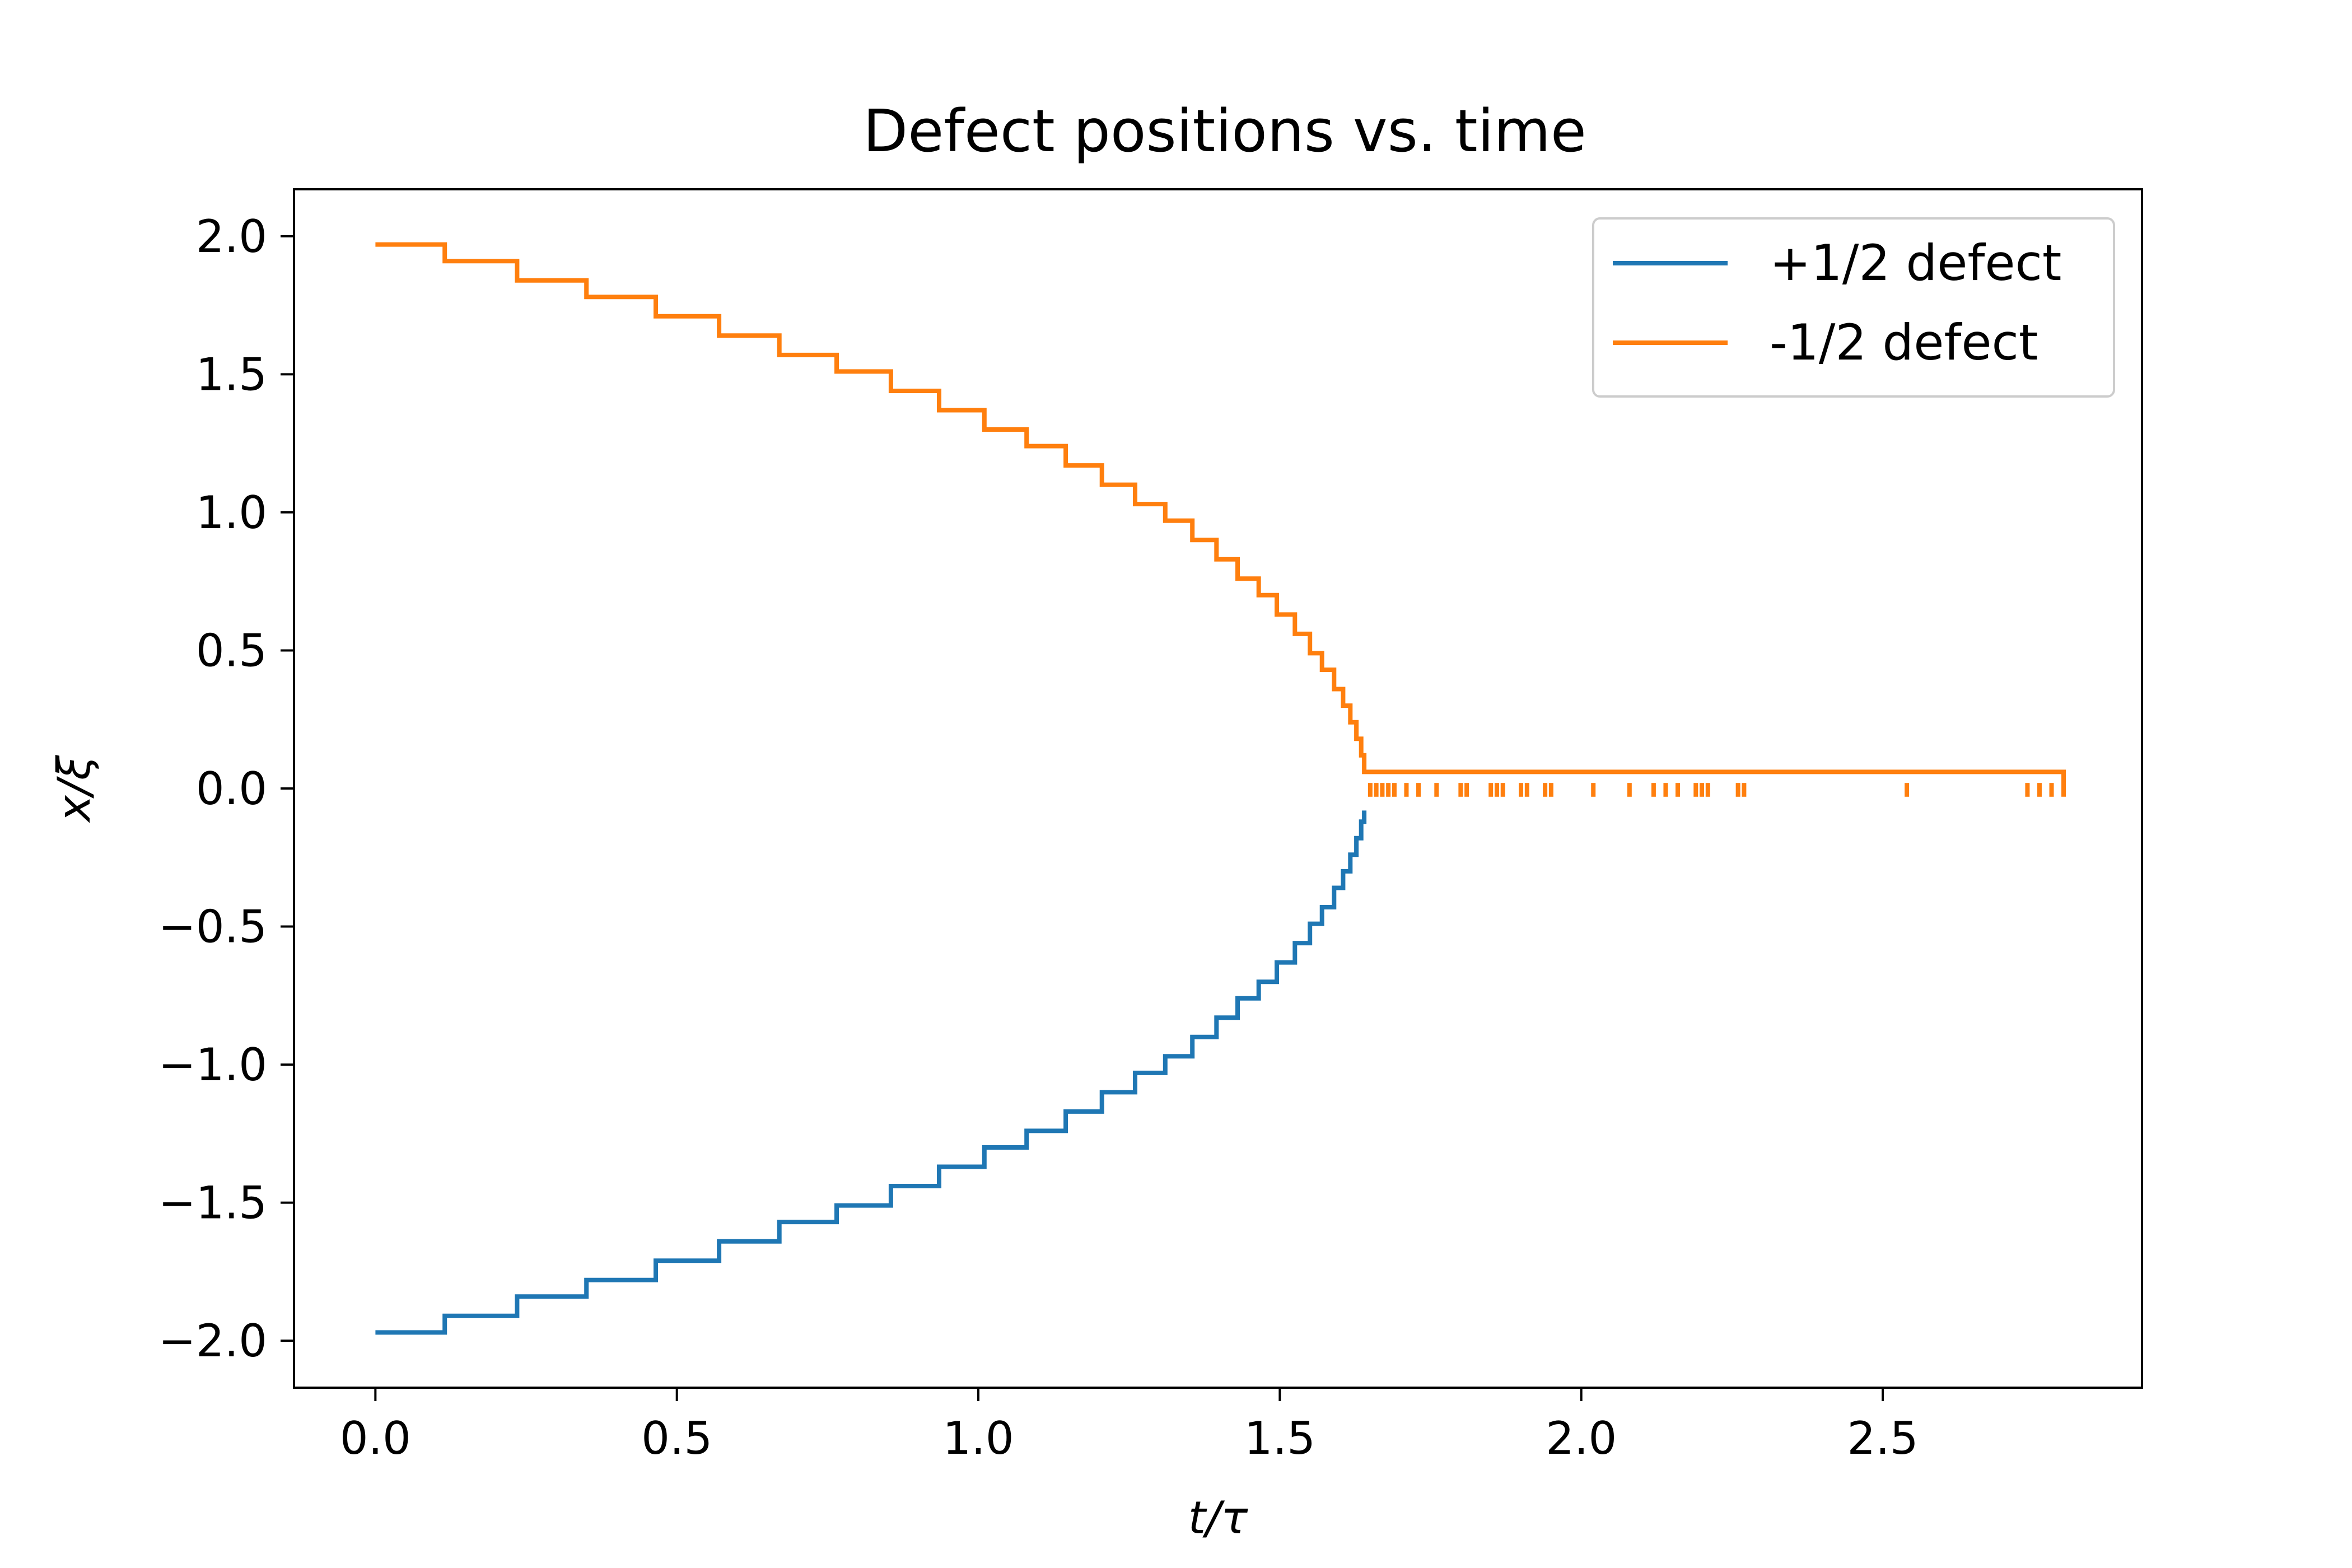 The image size is (2352, 1568). I want to click on y-tick-label: 0.5, so click(232, 650).